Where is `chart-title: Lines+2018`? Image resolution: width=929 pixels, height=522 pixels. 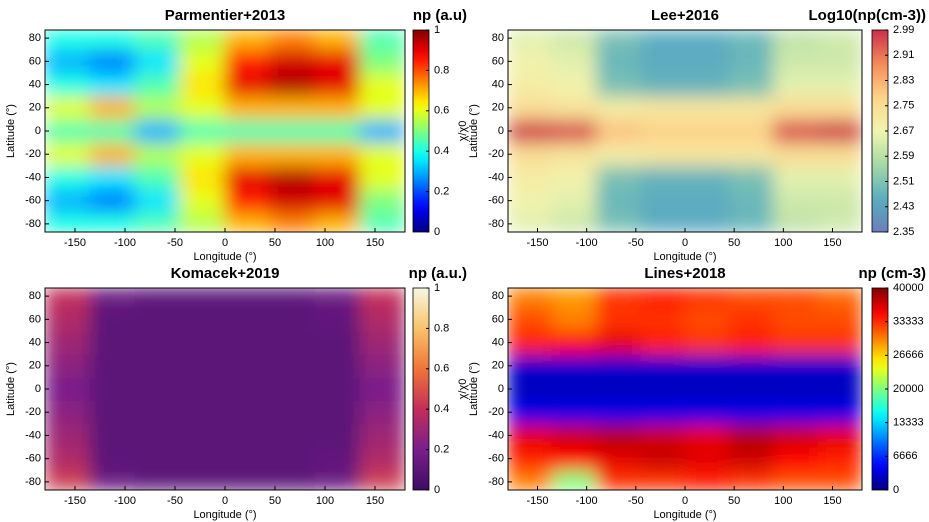 chart-title: Lines+2018 is located at coordinates (684, 273).